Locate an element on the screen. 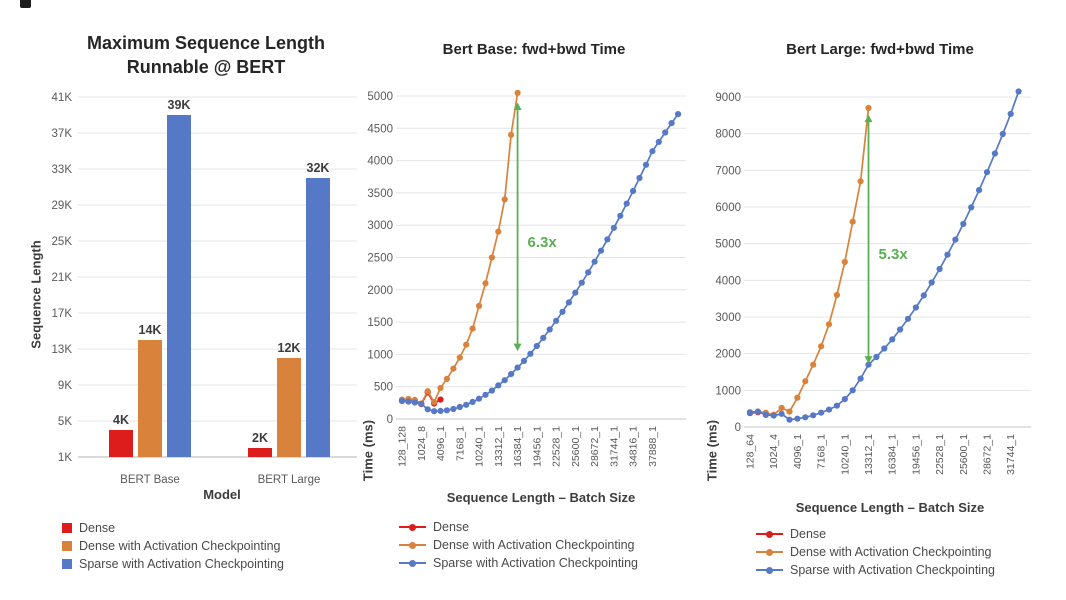 This screenshot has width=1066, height=600. bar-value-label: 12K is located at coordinates (289, 348).